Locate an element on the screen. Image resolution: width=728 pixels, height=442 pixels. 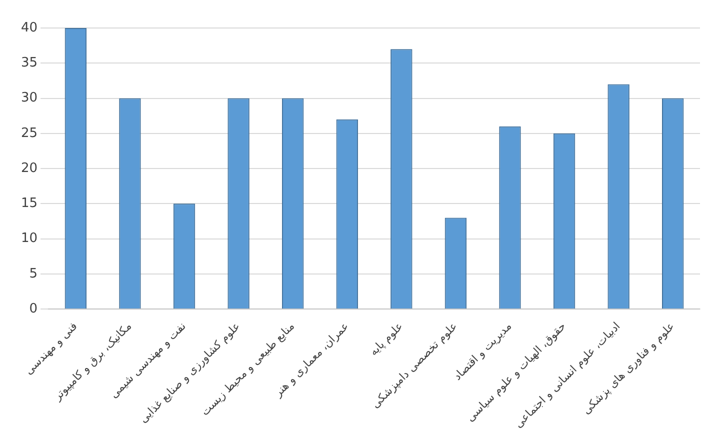
y-tick-label: 5 is located at coordinates (33, 274).